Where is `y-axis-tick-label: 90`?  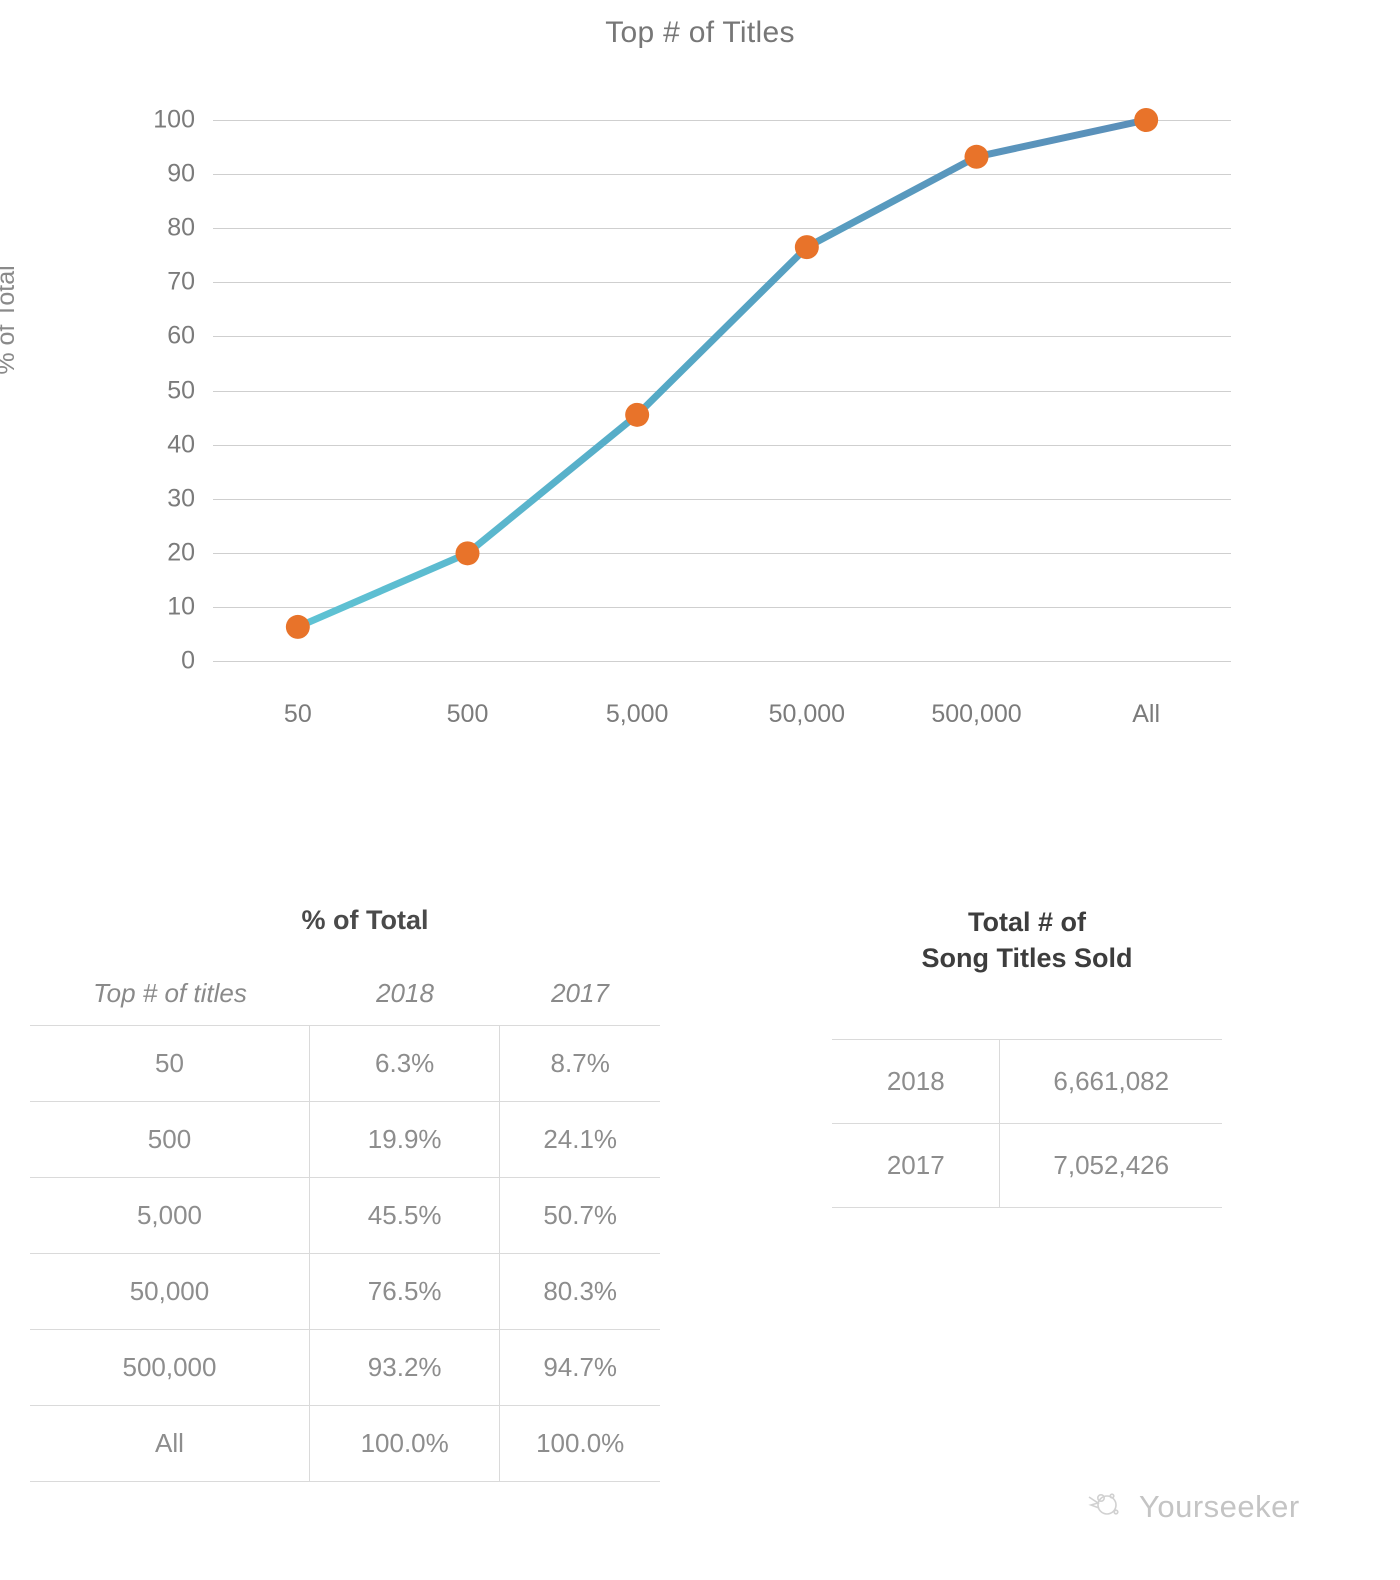
y-axis-tick-label: 90 is located at coordinates (181, 173).